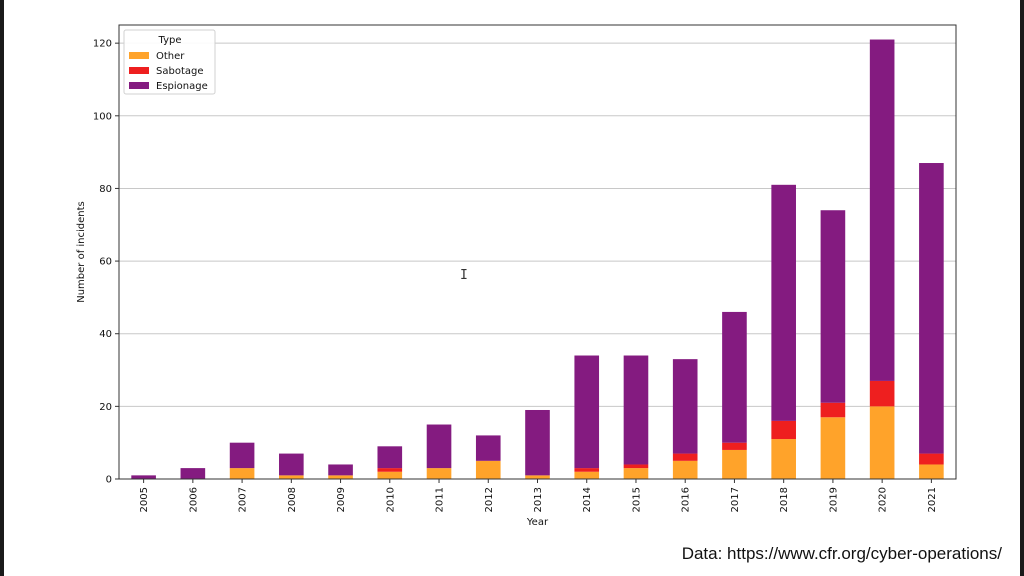 This screenshot has width=1024, height=576. Describe the element at coordinates (734, 377) in the screenshot. I see `bar-espionage-2017` at that location.